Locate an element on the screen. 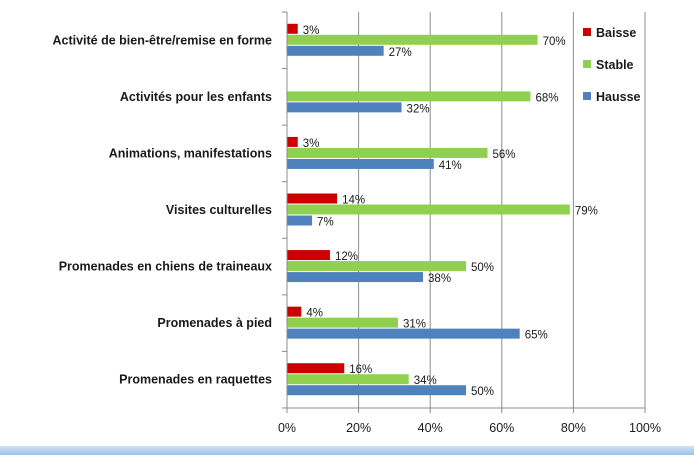 The width and height of the screenshot is (694, 455). legend-swatch-stable is located at coordinates (587, 64).